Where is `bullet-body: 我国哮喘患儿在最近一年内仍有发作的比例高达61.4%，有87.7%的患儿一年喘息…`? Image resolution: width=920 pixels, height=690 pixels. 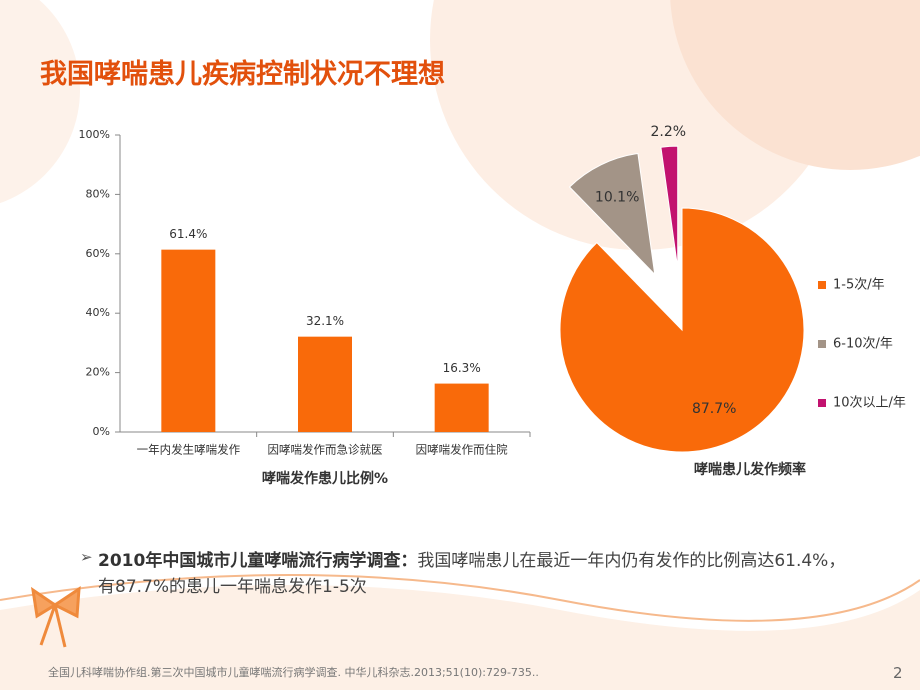
bullet-body: 我国哮喘患儿在最近一年内仍有发作的比例高达61.4%，有87.7%的患儿一年喘息… is located at coordinates (472, 574).